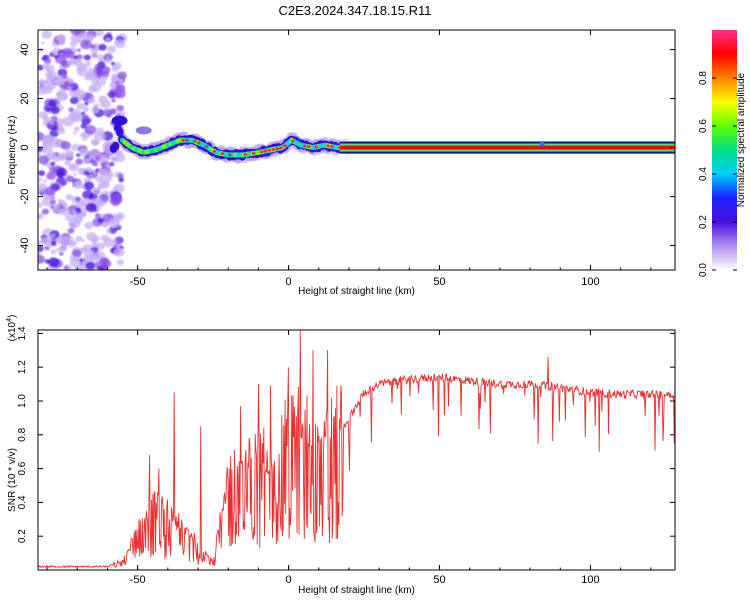  Describe the element at coordinates (22, 367) in the screenshot. I see `y-tick-label: 1.2` at that location.